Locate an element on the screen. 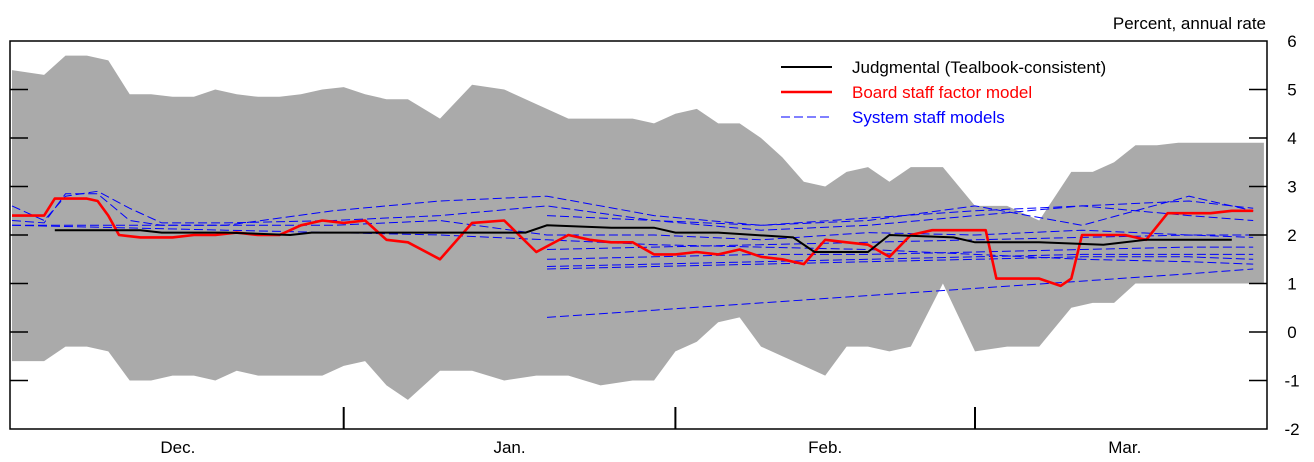 This screenshot has width=1314, height=462. month-label: Jan. is located at coordinates (509, 447).